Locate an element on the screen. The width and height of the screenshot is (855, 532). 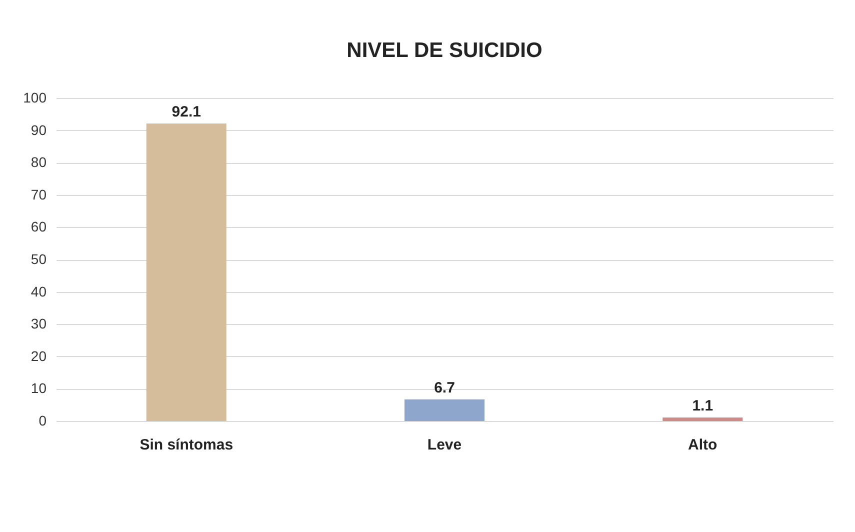
x-tick-label: Leve is located at coordinates (444, 445).